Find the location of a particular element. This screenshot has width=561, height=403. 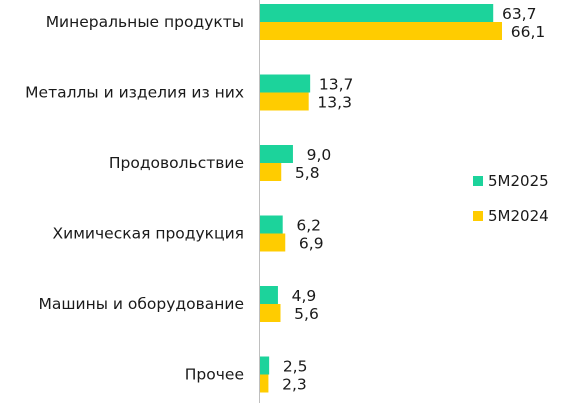

category-label: Минеральные продукты is located at coordinates (145, 22).